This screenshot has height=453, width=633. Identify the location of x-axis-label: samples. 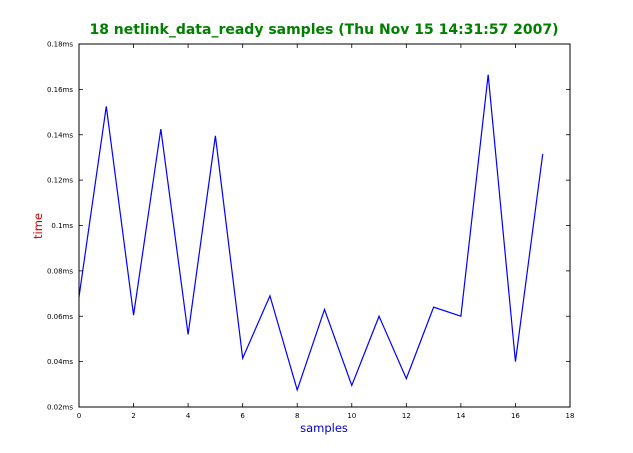
(324, 428).